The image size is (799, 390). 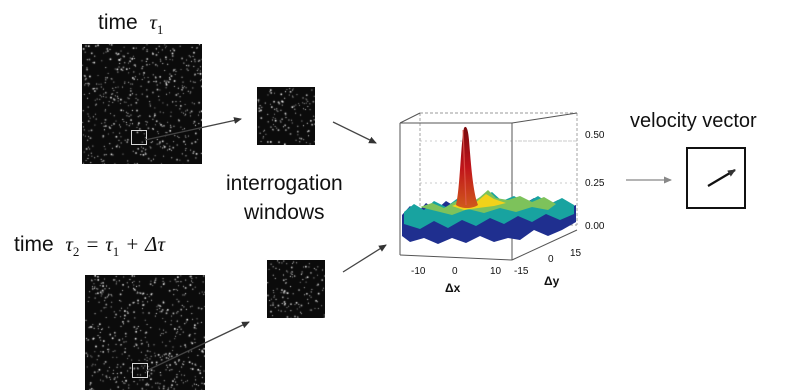 I want to click on dy-axis-label: Δy, so click(x=552, y=281).